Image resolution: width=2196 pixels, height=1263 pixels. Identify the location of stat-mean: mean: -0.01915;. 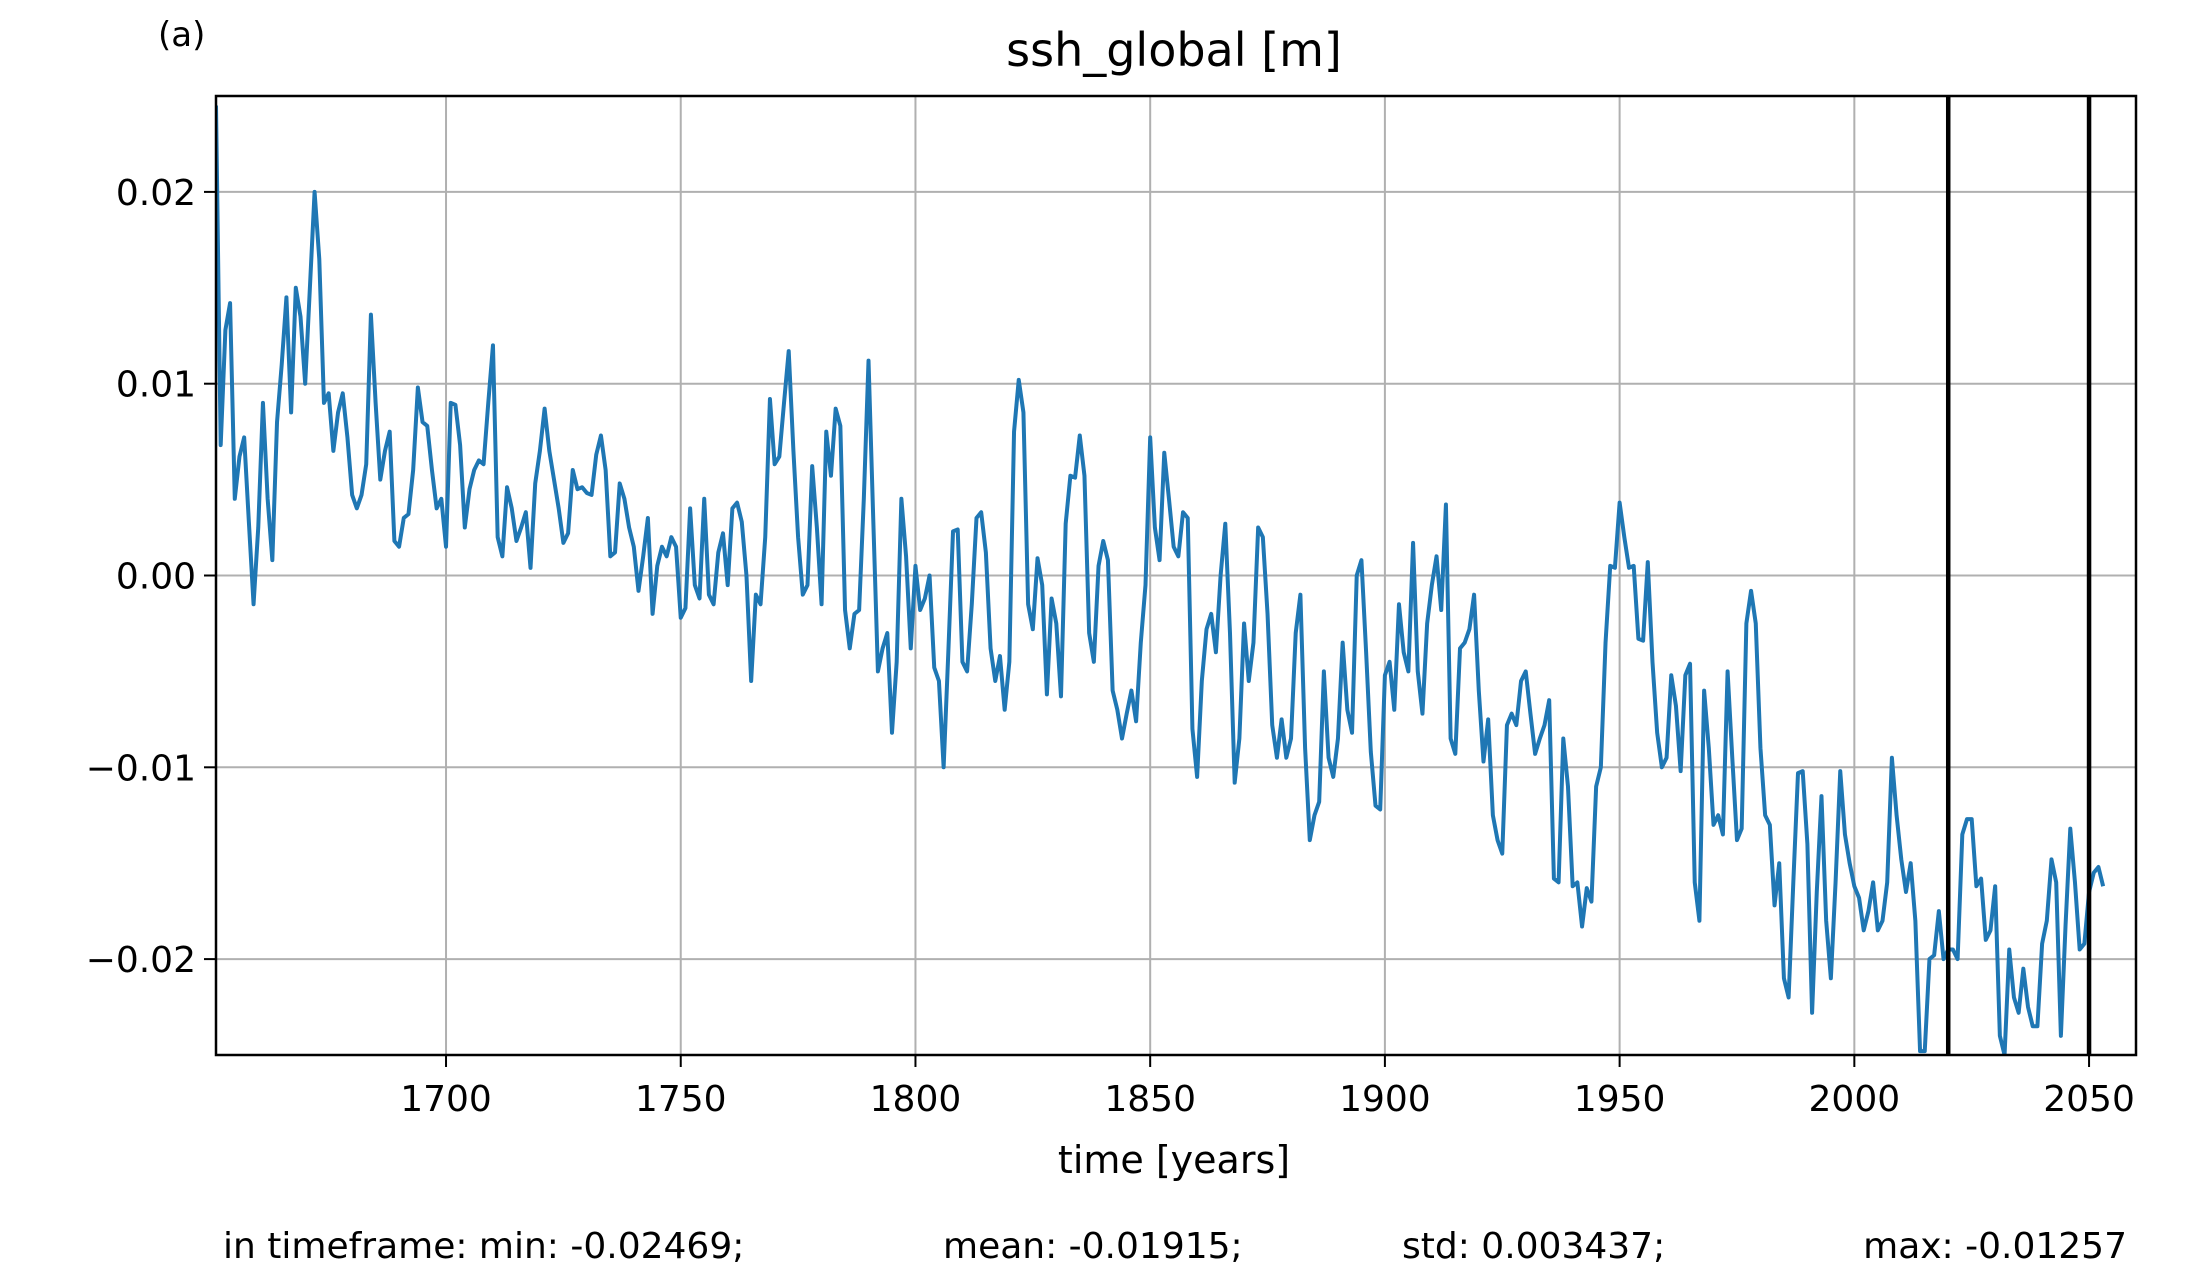
(1093, 1244).